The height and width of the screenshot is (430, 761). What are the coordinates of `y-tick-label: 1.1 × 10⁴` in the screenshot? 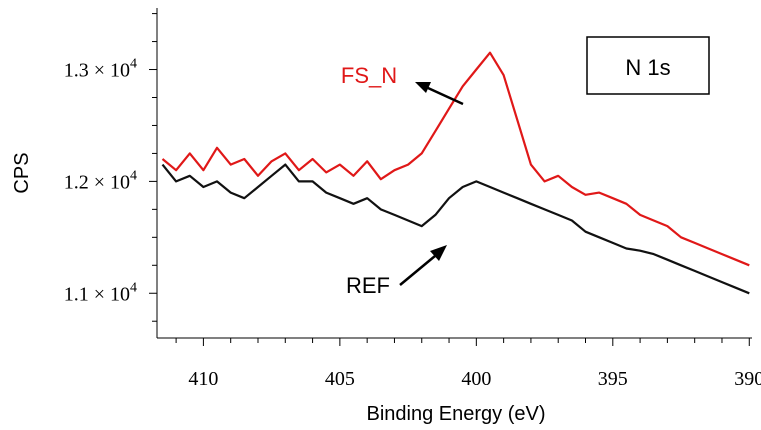 It's located at (100, 292).